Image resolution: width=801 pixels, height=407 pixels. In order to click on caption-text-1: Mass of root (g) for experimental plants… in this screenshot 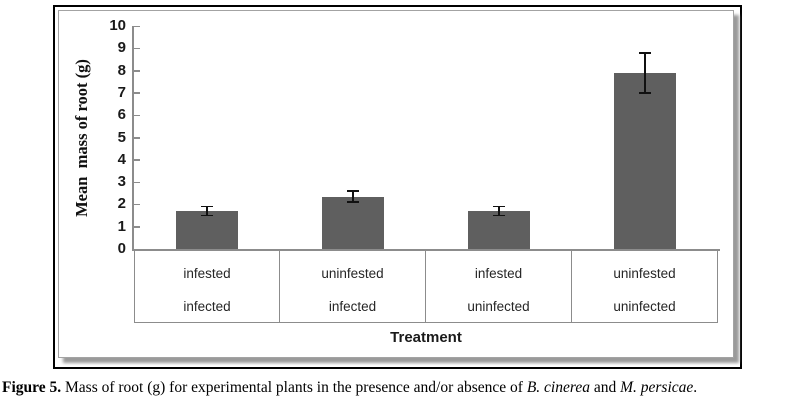, I will do `click(294, 387)`.